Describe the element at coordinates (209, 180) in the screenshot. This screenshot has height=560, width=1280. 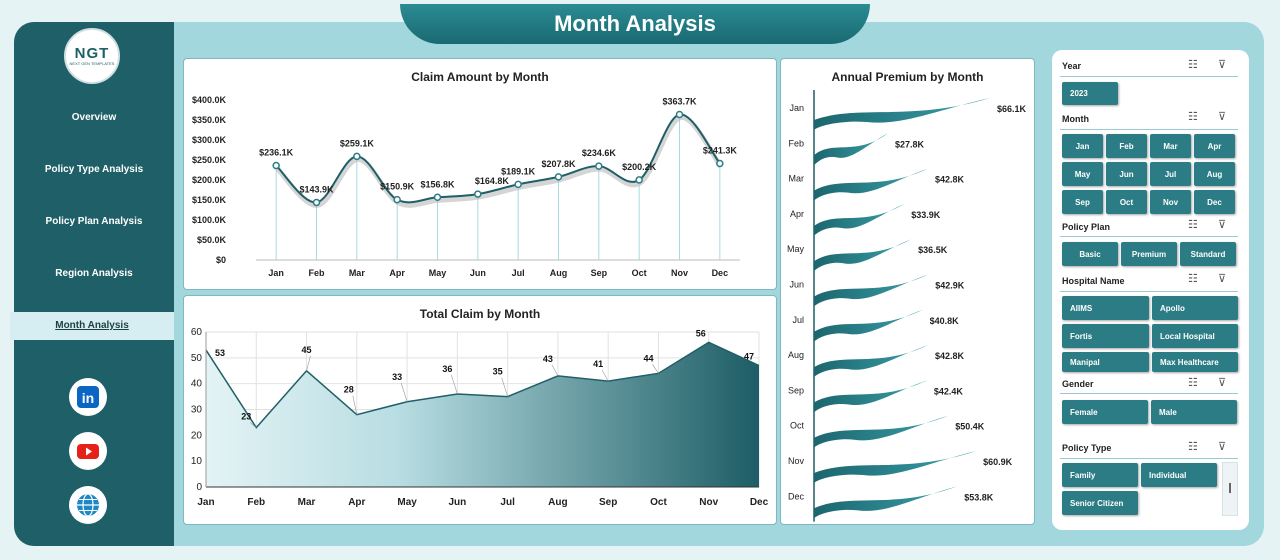
I see `y-tick-label: $200.0K` at that location.